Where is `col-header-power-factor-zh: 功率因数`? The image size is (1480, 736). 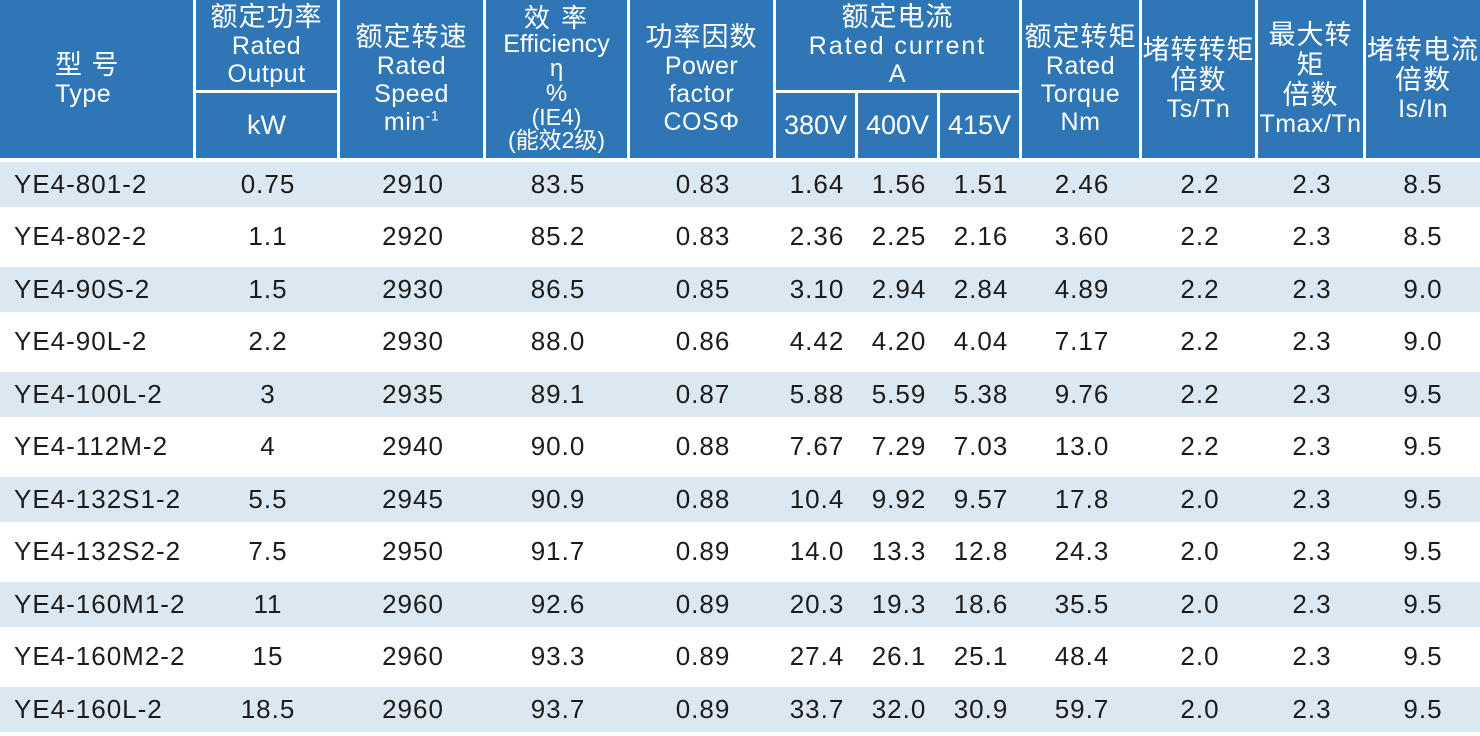 col-header-power-factor-zh: 功率因数 is located at coordinates (701, 36).